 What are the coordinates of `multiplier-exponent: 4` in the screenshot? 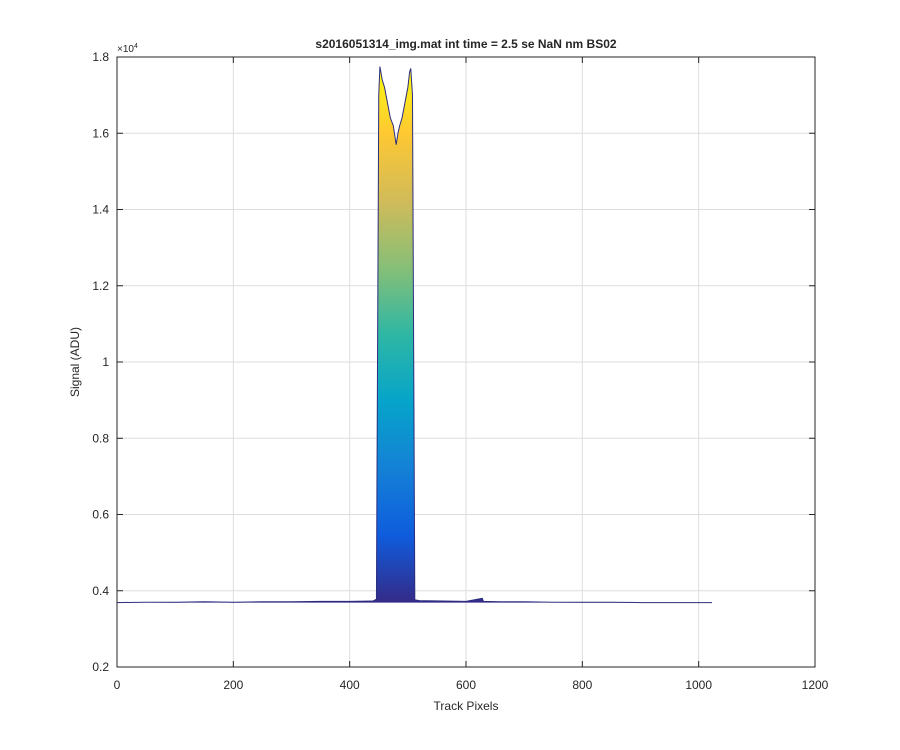 It's located at (136, 46).